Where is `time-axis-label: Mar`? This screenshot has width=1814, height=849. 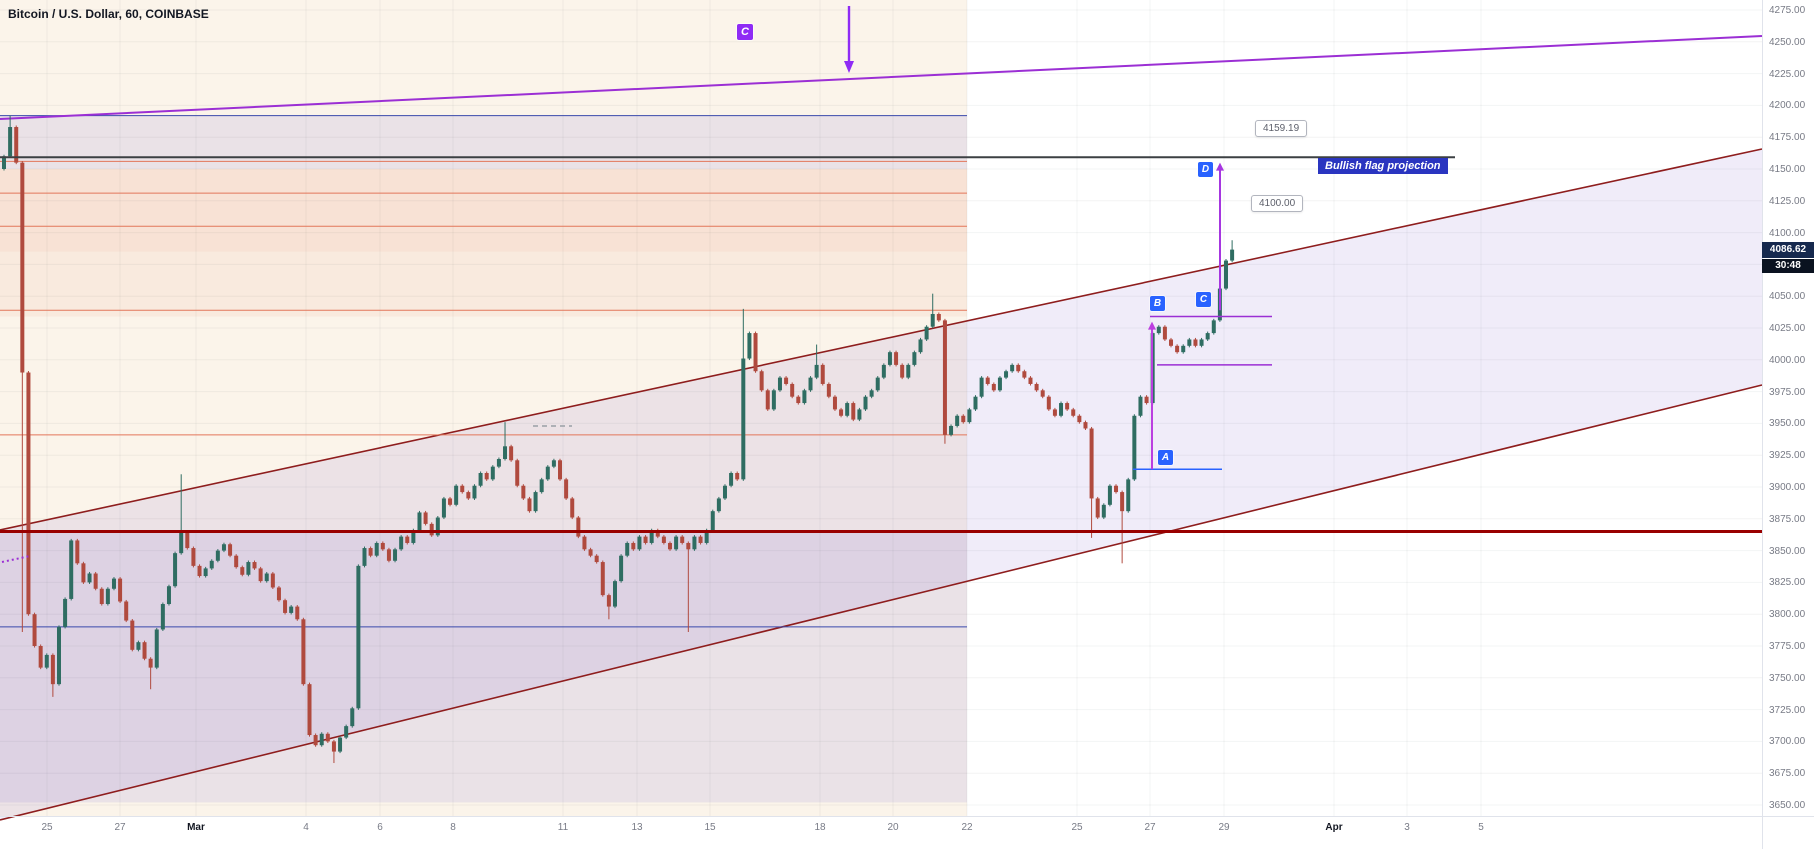 time-axis-label: Mar is located at coordinates (196, 827).